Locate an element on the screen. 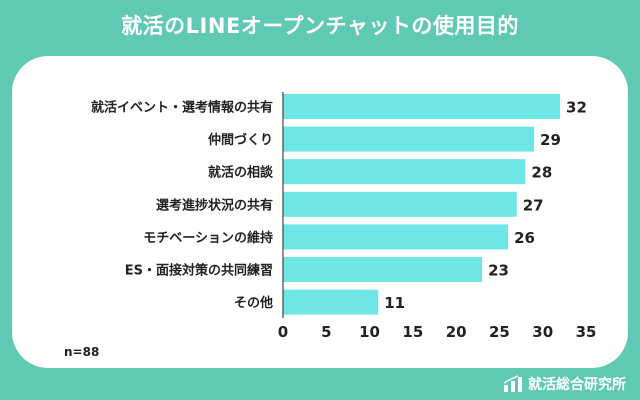 This screenshot has width=640, height=400. category-label-6: ES・面接対策の共同練習 is located at coordinates (199, 271).